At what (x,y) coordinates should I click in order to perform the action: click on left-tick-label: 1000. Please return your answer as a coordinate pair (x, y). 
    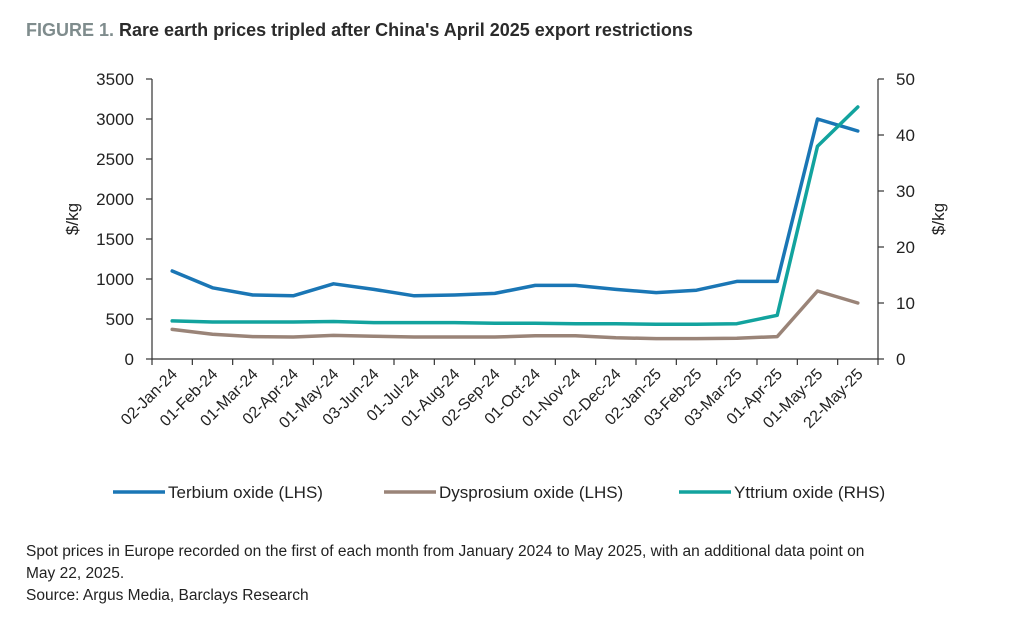
    Looking at the image, I should click on (115, 279).